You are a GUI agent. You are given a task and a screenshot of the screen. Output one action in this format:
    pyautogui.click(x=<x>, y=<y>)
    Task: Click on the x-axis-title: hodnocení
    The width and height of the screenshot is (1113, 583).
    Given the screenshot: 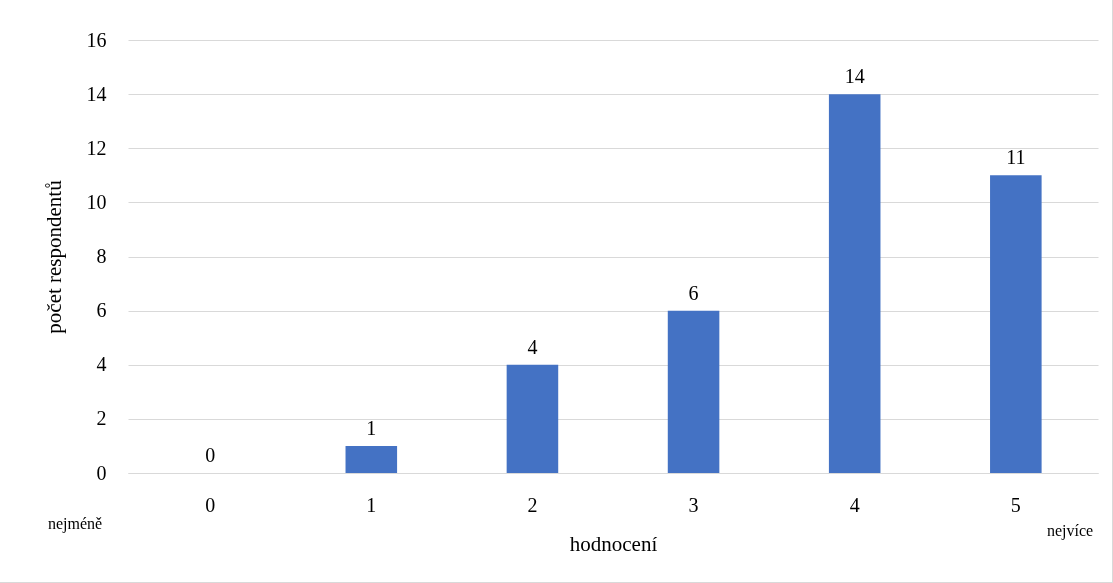 What is the action you would take?
    pyautogui.click(x=613, y=543)
    